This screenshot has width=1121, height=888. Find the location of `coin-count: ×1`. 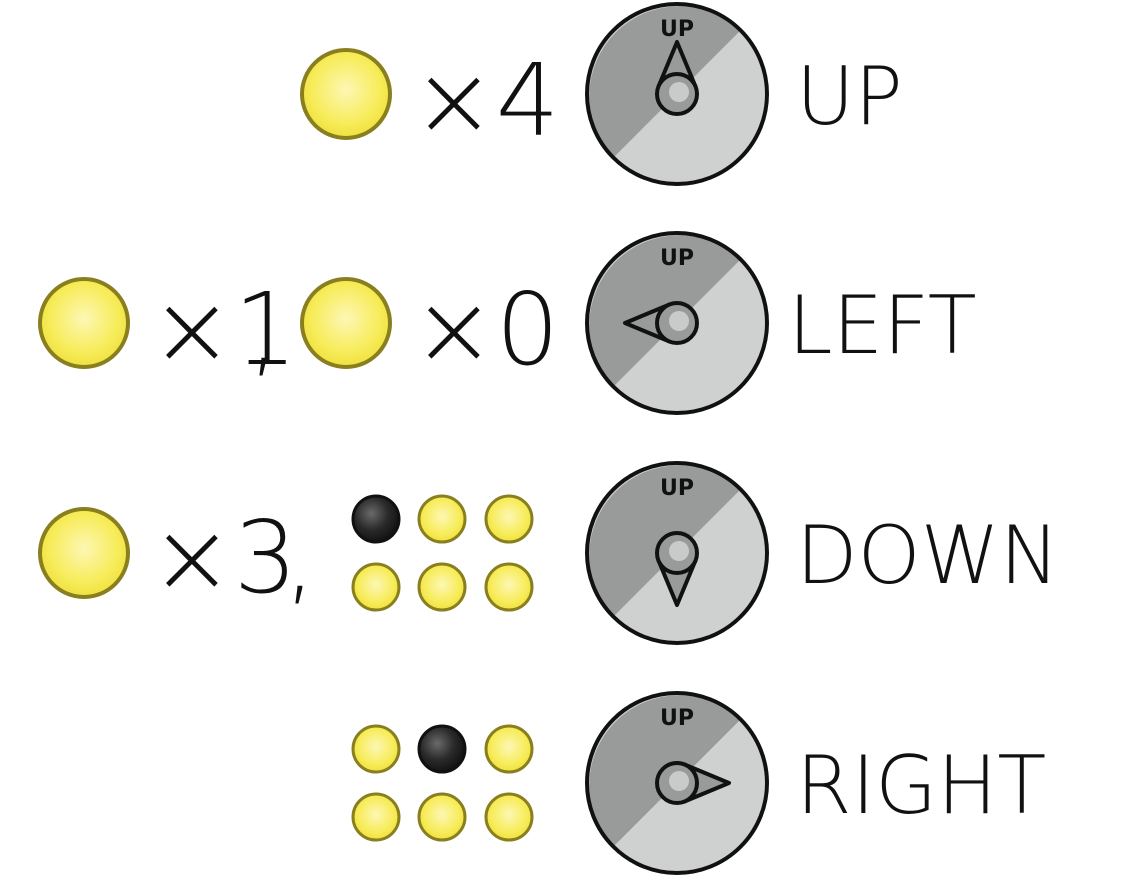

coin-count: ×1 is located at coordinates (223, 329).